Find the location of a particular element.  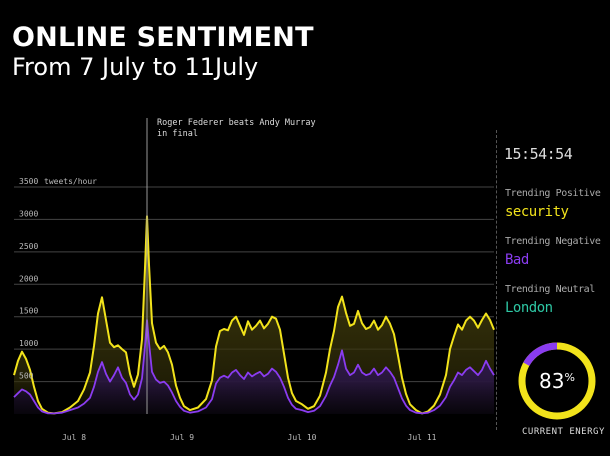

y-tick-label-2000: 2000 is located at coordinates (28, 278).